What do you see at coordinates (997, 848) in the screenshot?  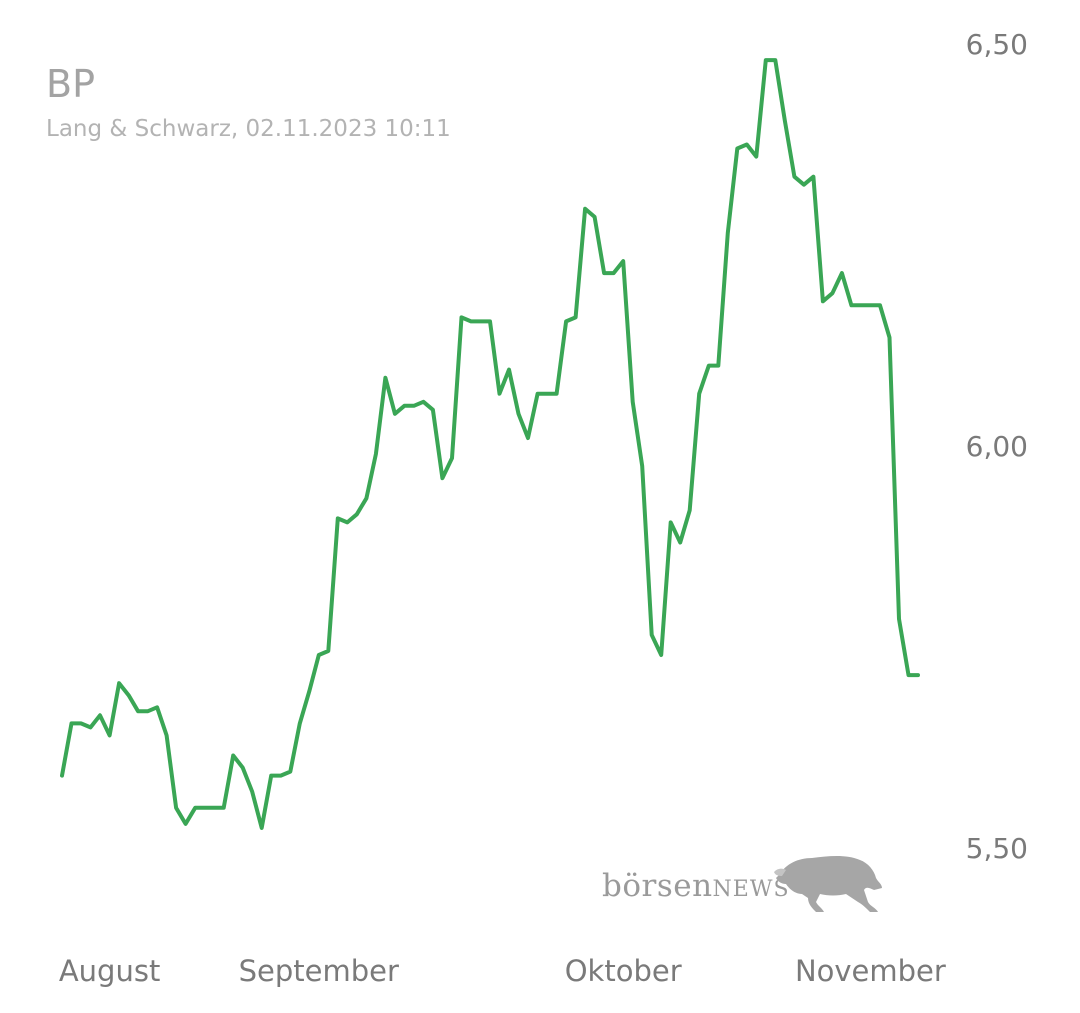 I see `y-tick-label: 5,50` at bounding box center [997, 848].